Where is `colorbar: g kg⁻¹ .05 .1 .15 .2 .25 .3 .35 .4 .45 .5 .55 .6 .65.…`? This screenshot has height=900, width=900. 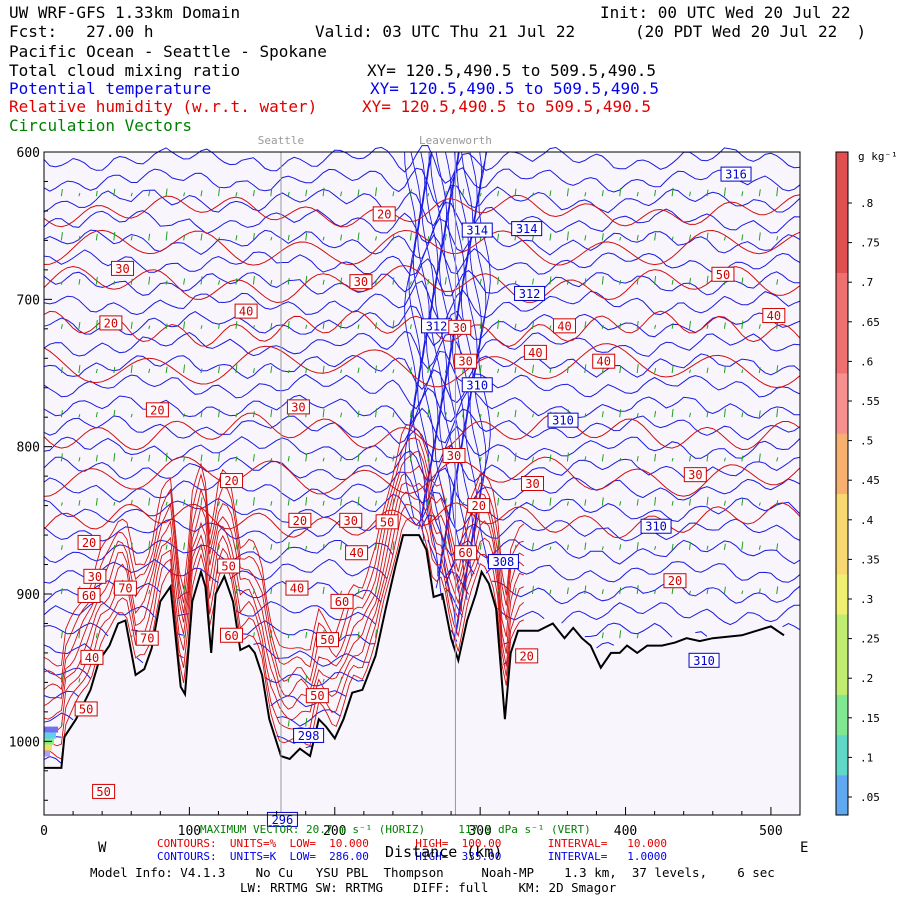
colorbar: g kg⁻¹ .05 .1 .15 .2 .25 .3 .35 .4 .45 .5 .55 .6 .65.… is located at coordinates (866, 483).